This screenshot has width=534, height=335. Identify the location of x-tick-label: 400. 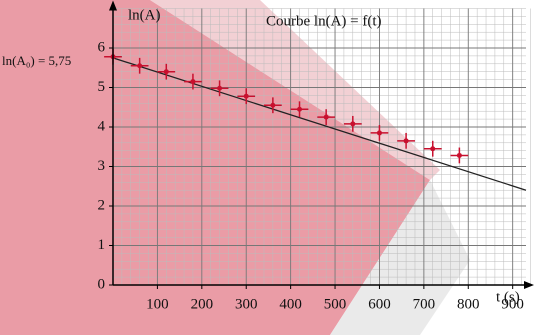
(290, 304).